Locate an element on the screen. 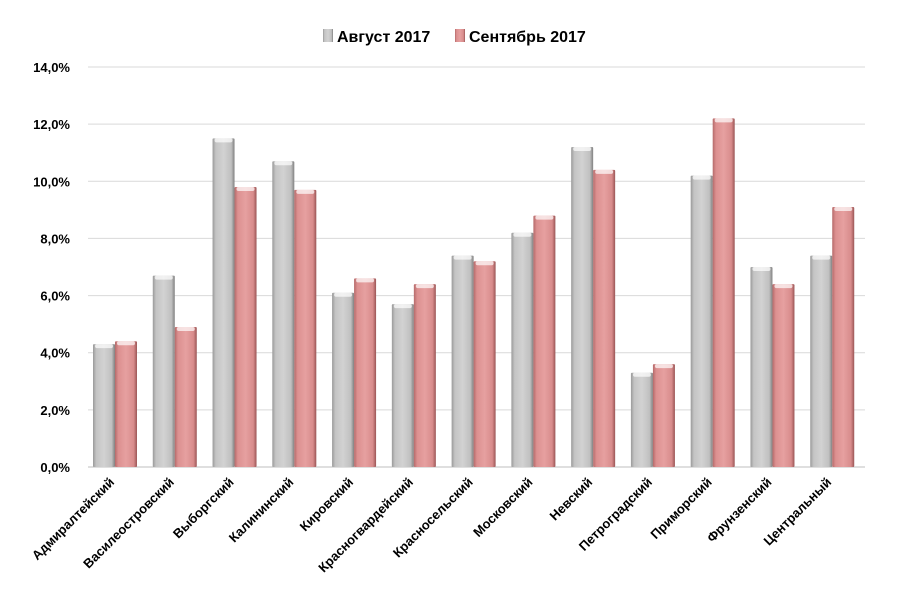 This screenshot has width=900, height=616. legend-label: Август 2017 is located at coordinates (383, 37).